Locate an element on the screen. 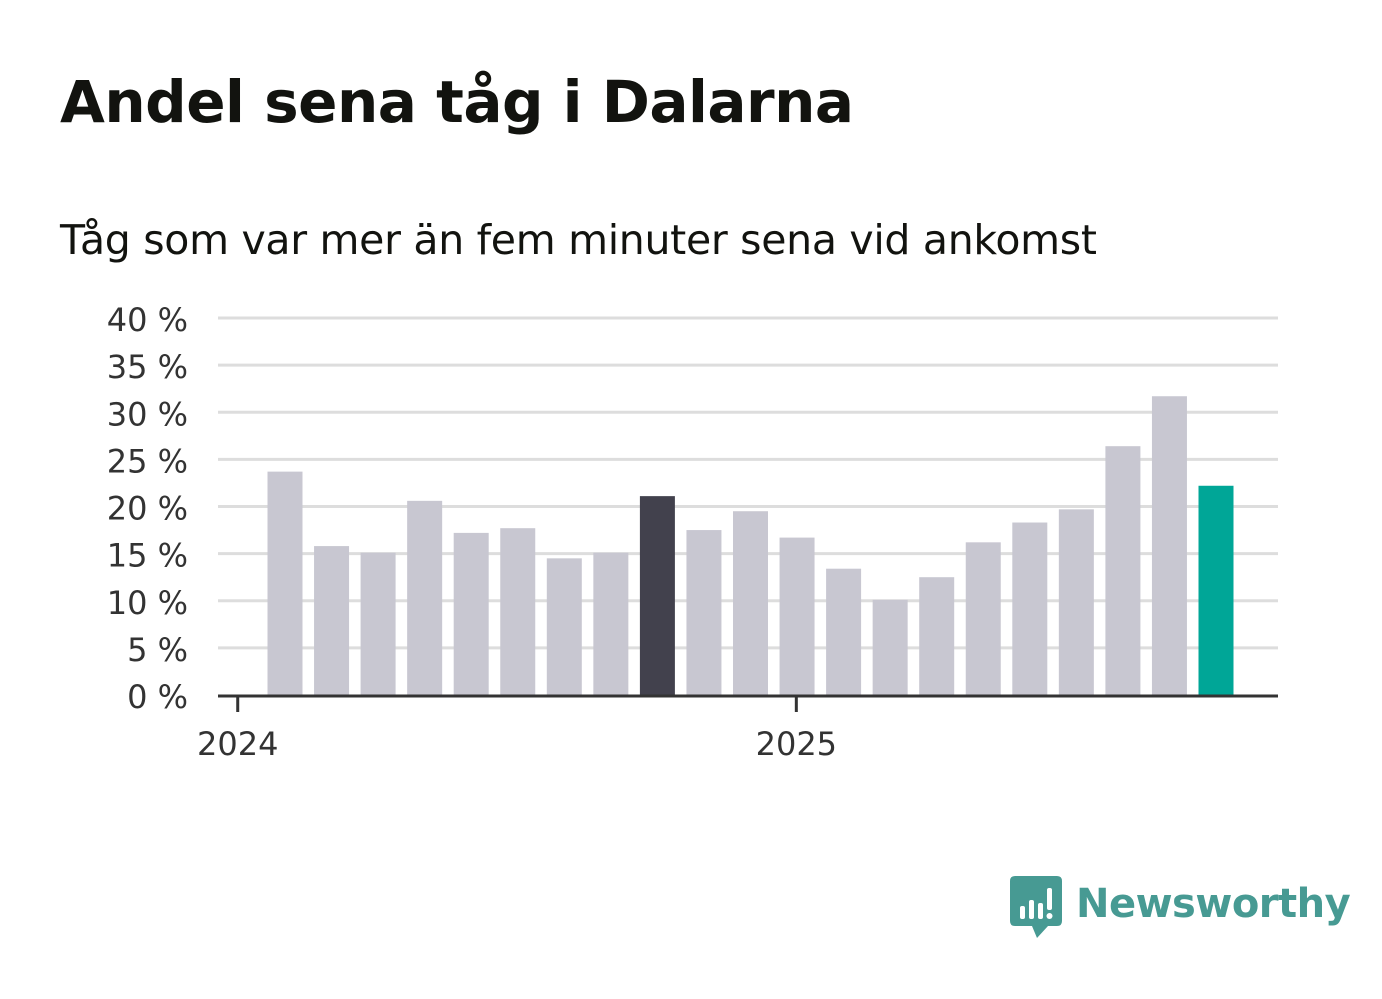  y-tick-label: 25 % is located at coordinates (147, 461).